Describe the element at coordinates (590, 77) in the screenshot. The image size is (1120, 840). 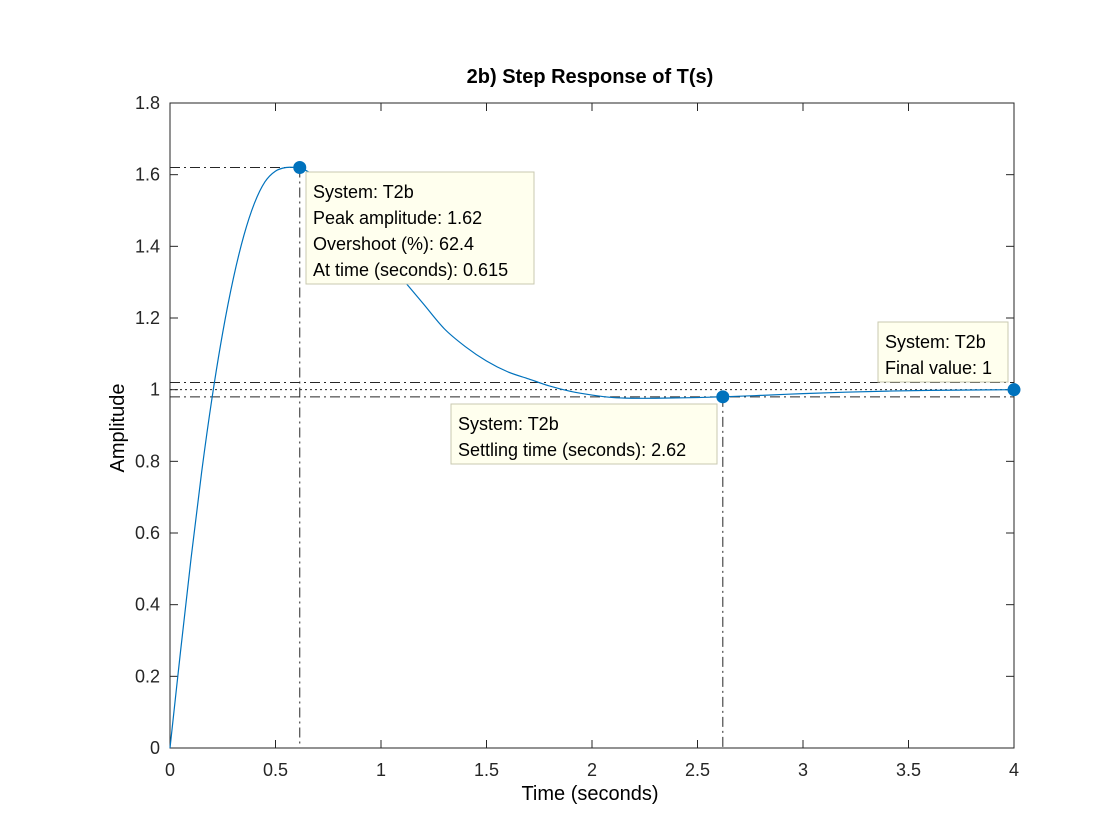
I see `chart-title: 2b) Step Response of T(s)` at that location.